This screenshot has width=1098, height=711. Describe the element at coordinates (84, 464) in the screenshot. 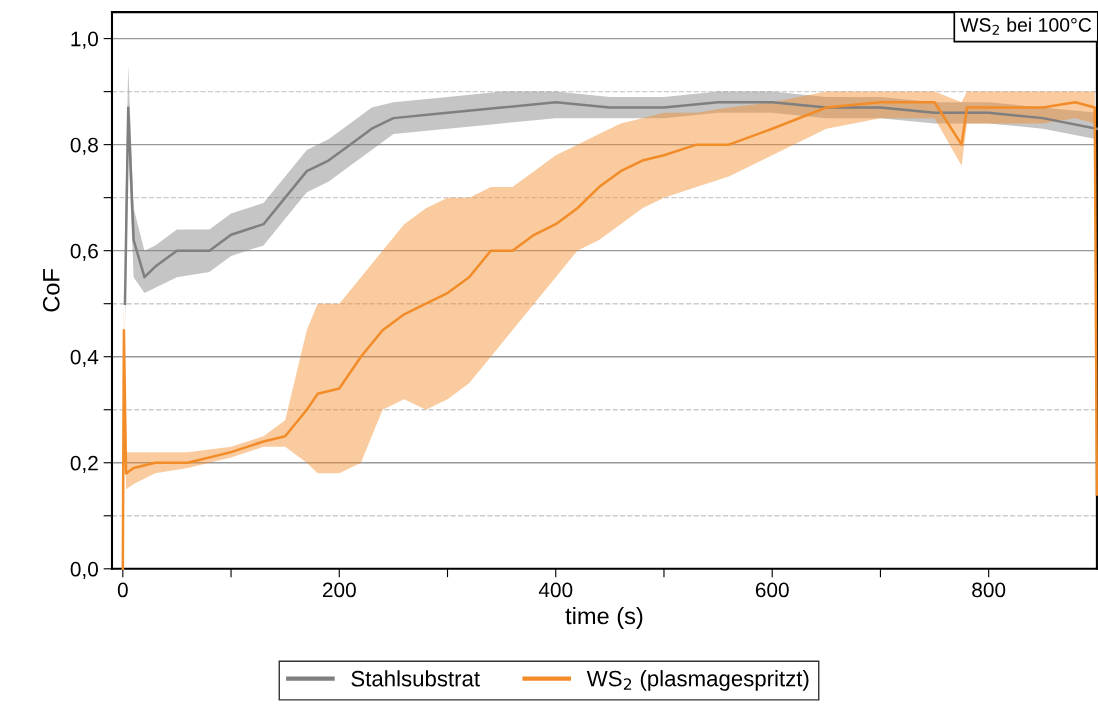

I see `y-tick-label: 0,2` at that location.